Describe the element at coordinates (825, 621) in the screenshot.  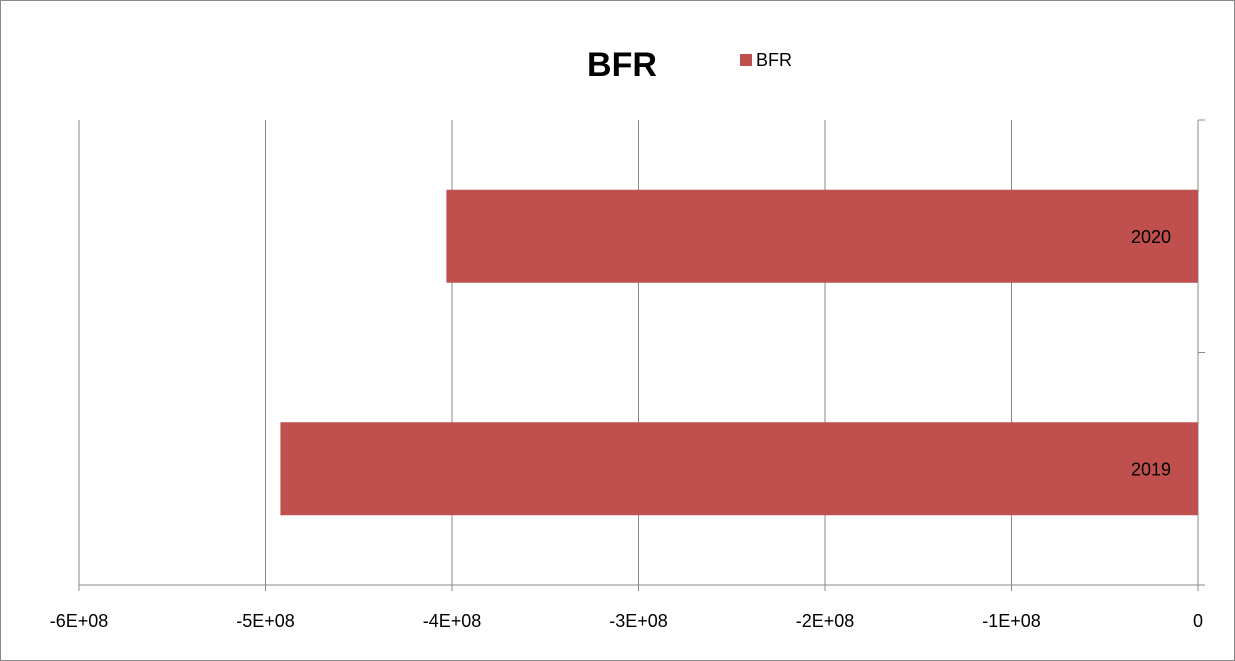
I see `x-tick-label: -2E+08` at that location.